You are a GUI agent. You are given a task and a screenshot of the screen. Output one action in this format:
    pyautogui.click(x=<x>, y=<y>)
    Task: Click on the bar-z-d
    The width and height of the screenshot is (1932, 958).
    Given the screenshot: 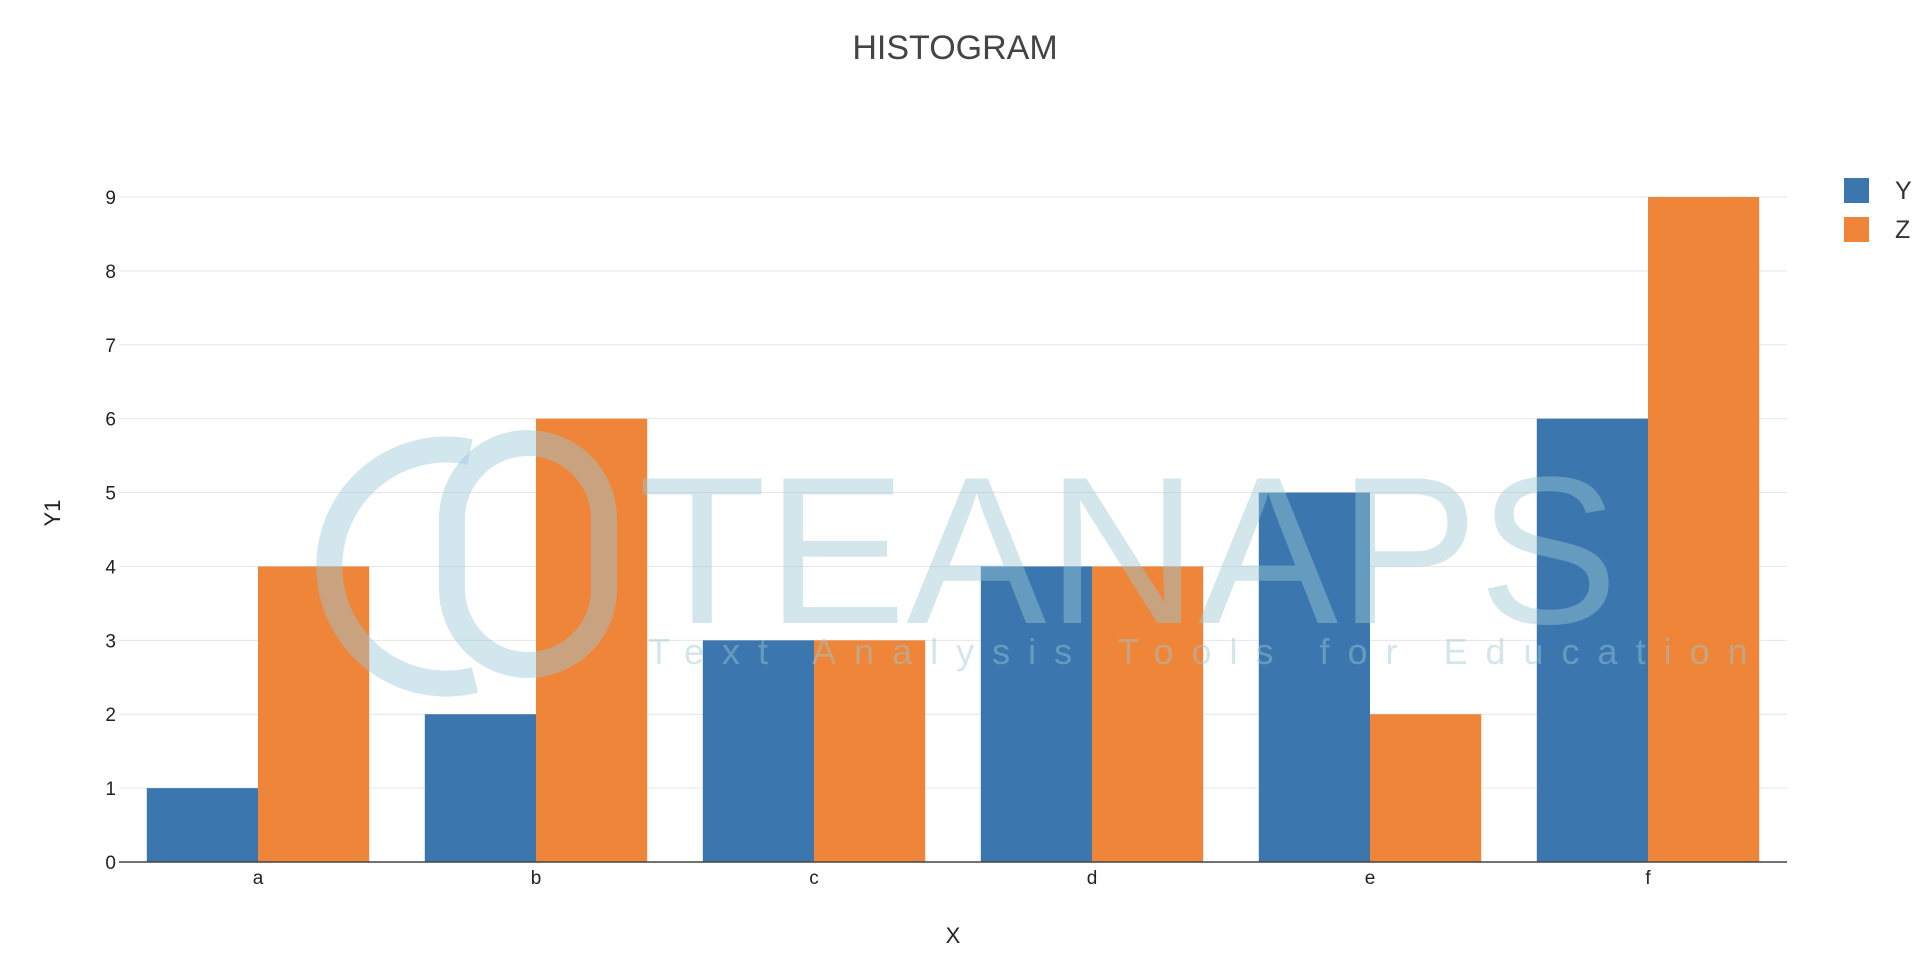 What is the action you would take?
    pyautogui.click(x=1148, y=714)
    